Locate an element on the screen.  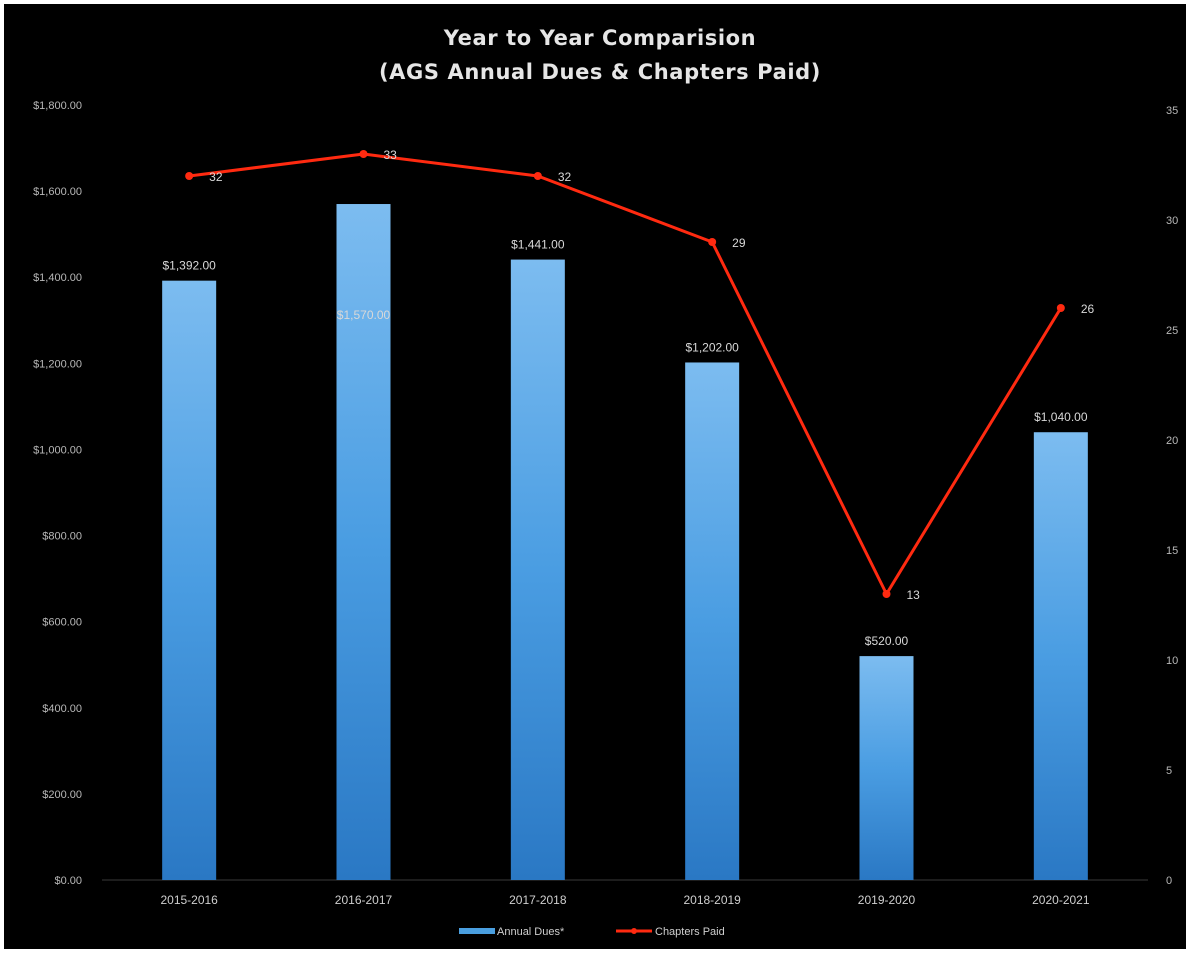
bar-data-label: $1,441.00 is located at coordinates (538, 245).